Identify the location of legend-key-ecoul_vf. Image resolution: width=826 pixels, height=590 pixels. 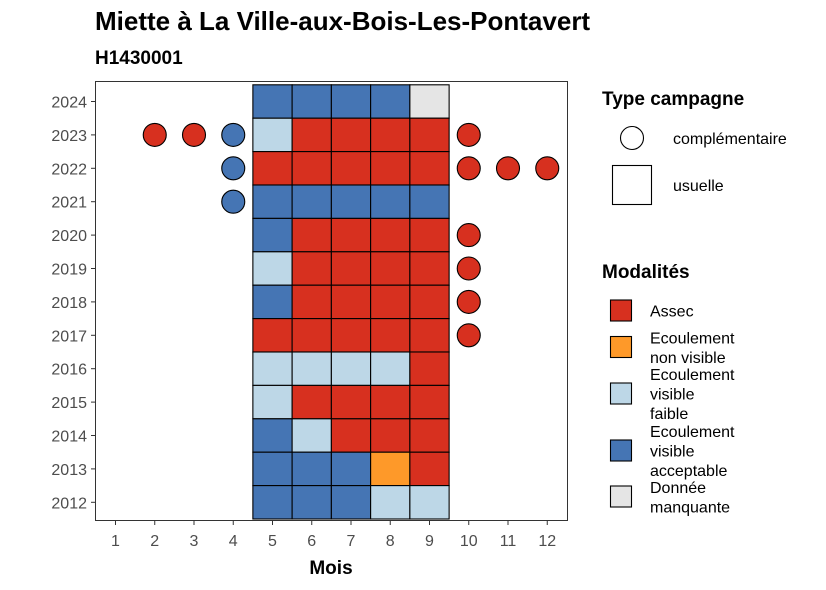
(621, 393).